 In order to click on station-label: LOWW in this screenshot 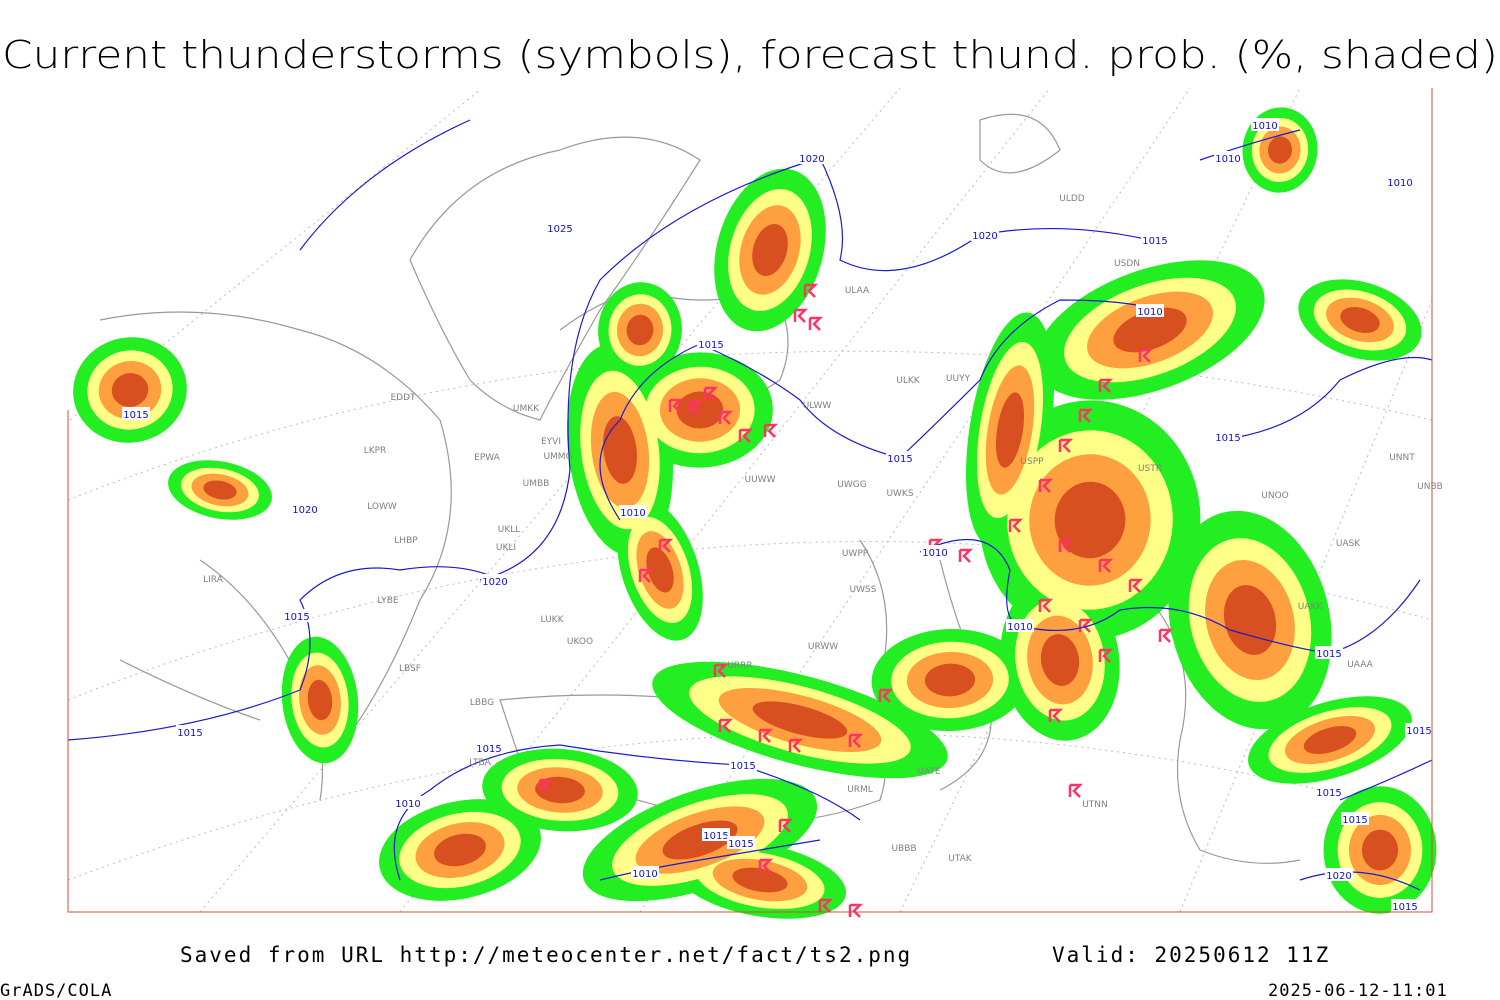, I will do `click(382, 507)`.